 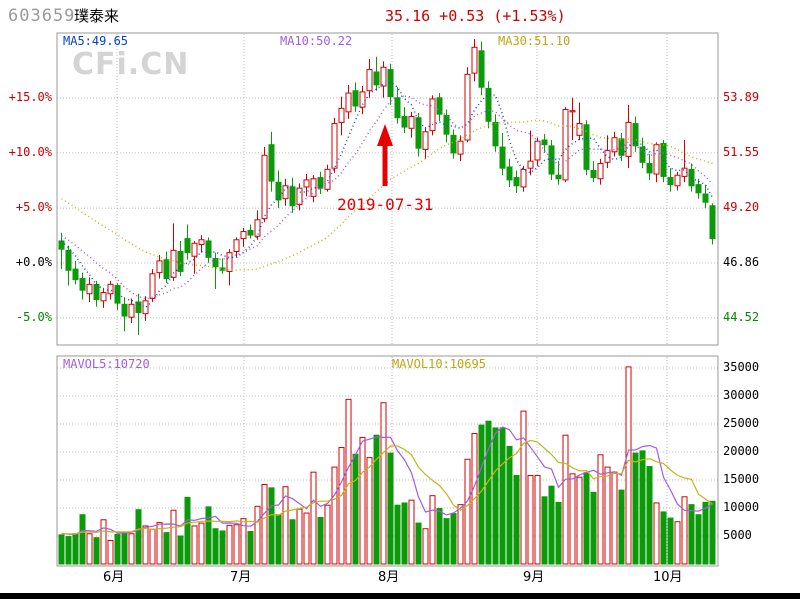 I want to click on price-axis-left-label: +15.0%, so click(x=30, y=97).